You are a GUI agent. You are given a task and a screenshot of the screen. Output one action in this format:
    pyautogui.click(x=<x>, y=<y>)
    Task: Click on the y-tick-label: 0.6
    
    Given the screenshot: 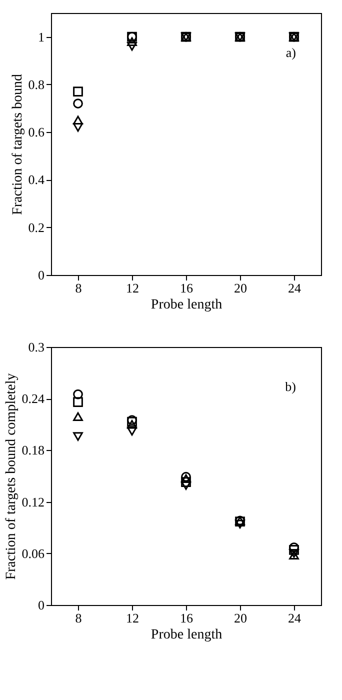 What is the action you would take?
    pyautogui.click(x=36, y=132)
    